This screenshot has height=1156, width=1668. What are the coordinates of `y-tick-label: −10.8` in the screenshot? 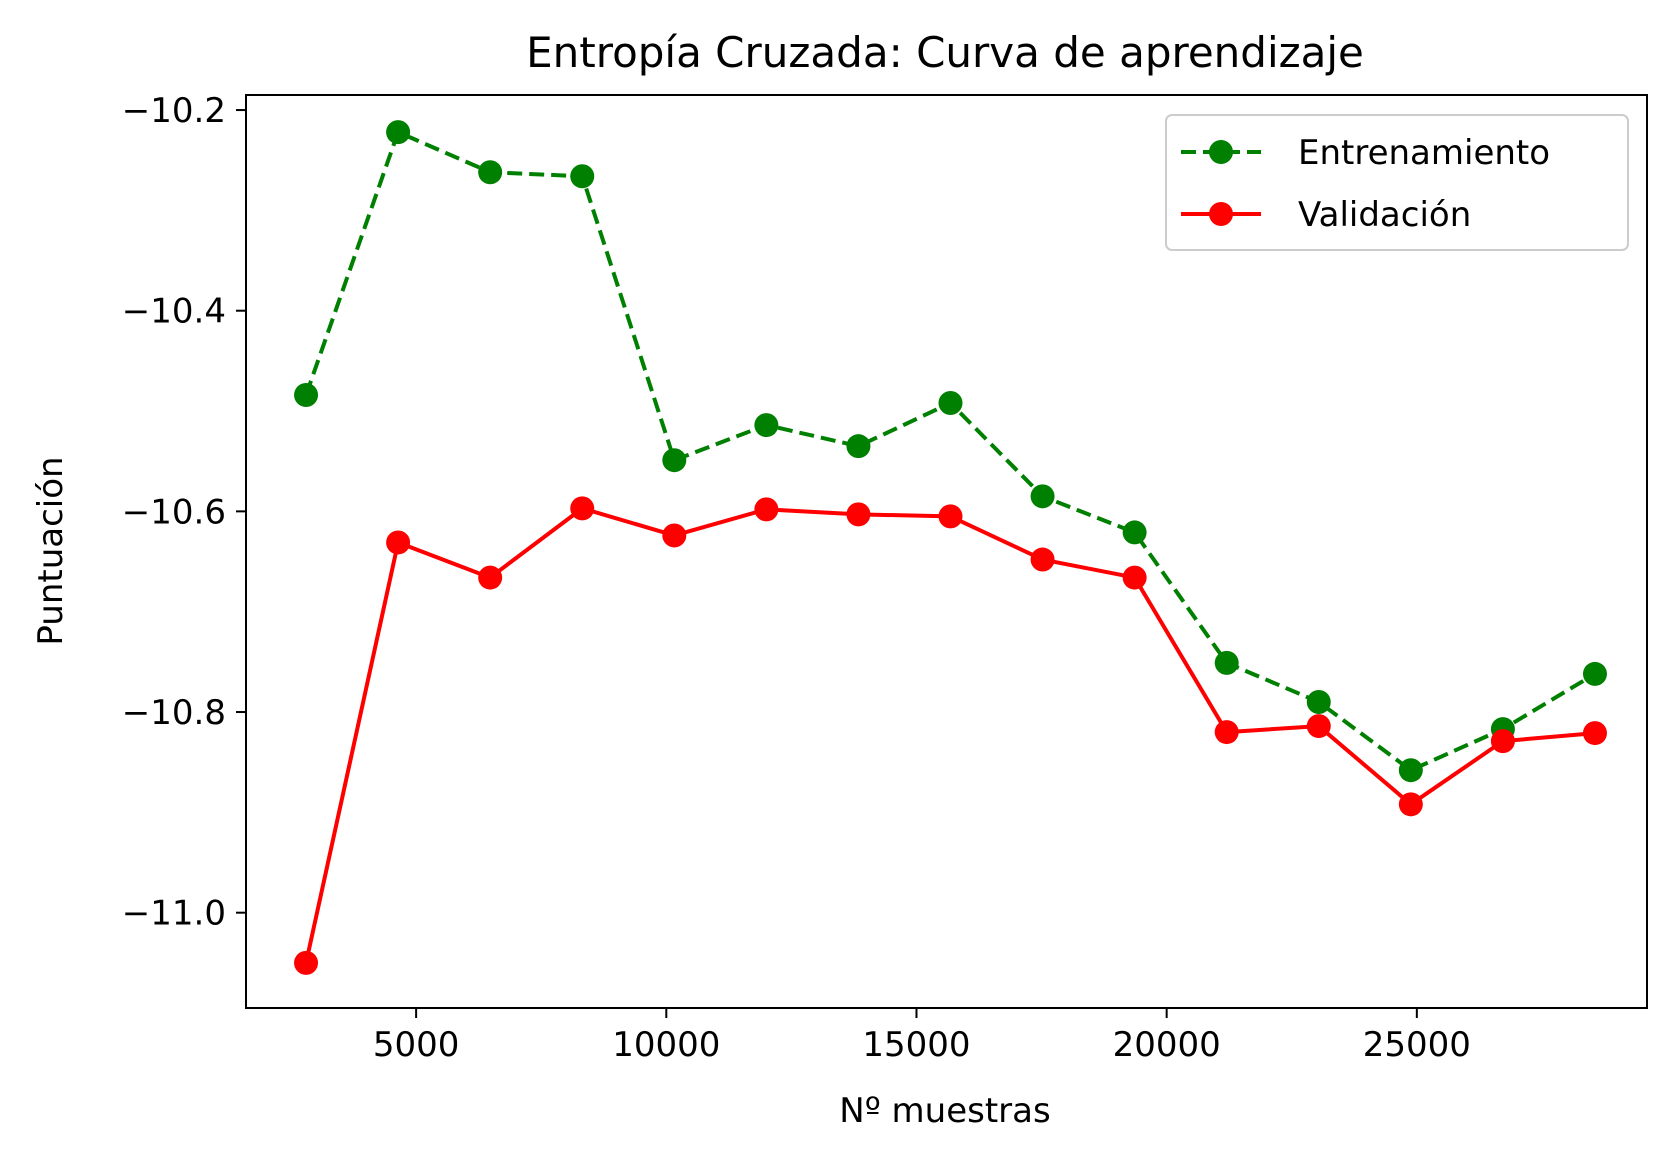 It's located at (174, 713).